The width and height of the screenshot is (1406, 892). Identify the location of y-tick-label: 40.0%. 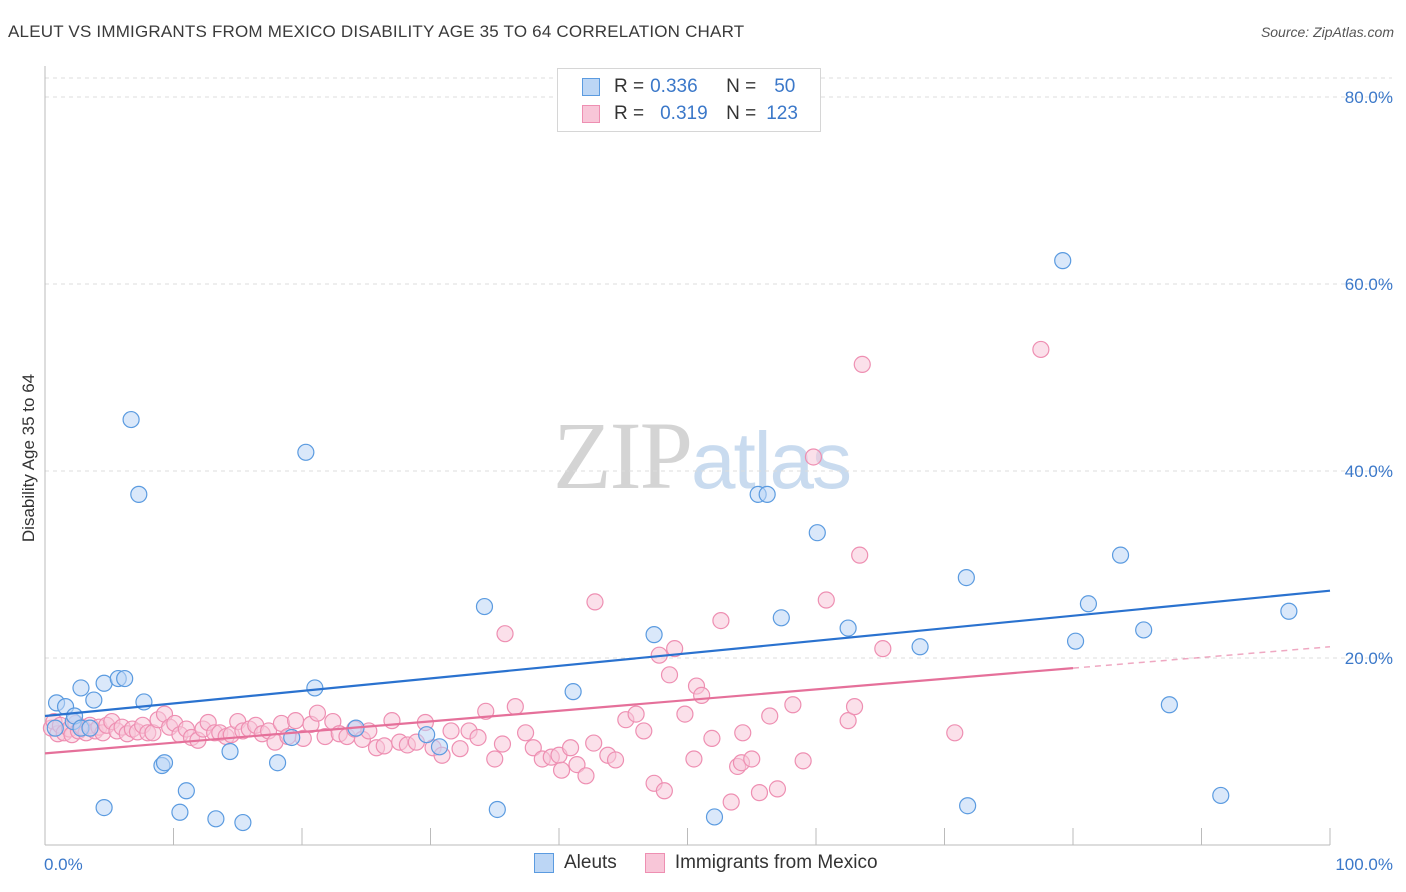
(1369, 471).